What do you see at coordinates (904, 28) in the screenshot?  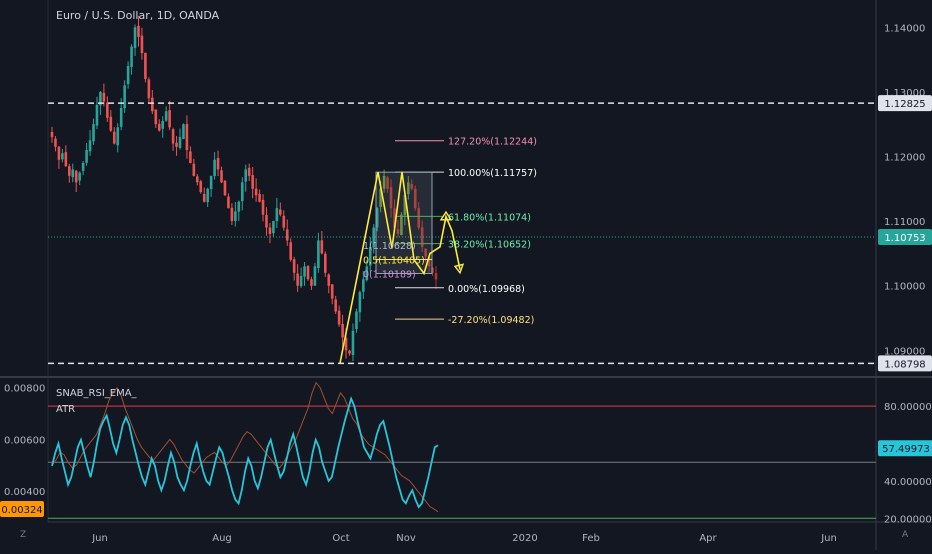 I see `y-tick-label: 1.14000` at bounding box center [904, 28].